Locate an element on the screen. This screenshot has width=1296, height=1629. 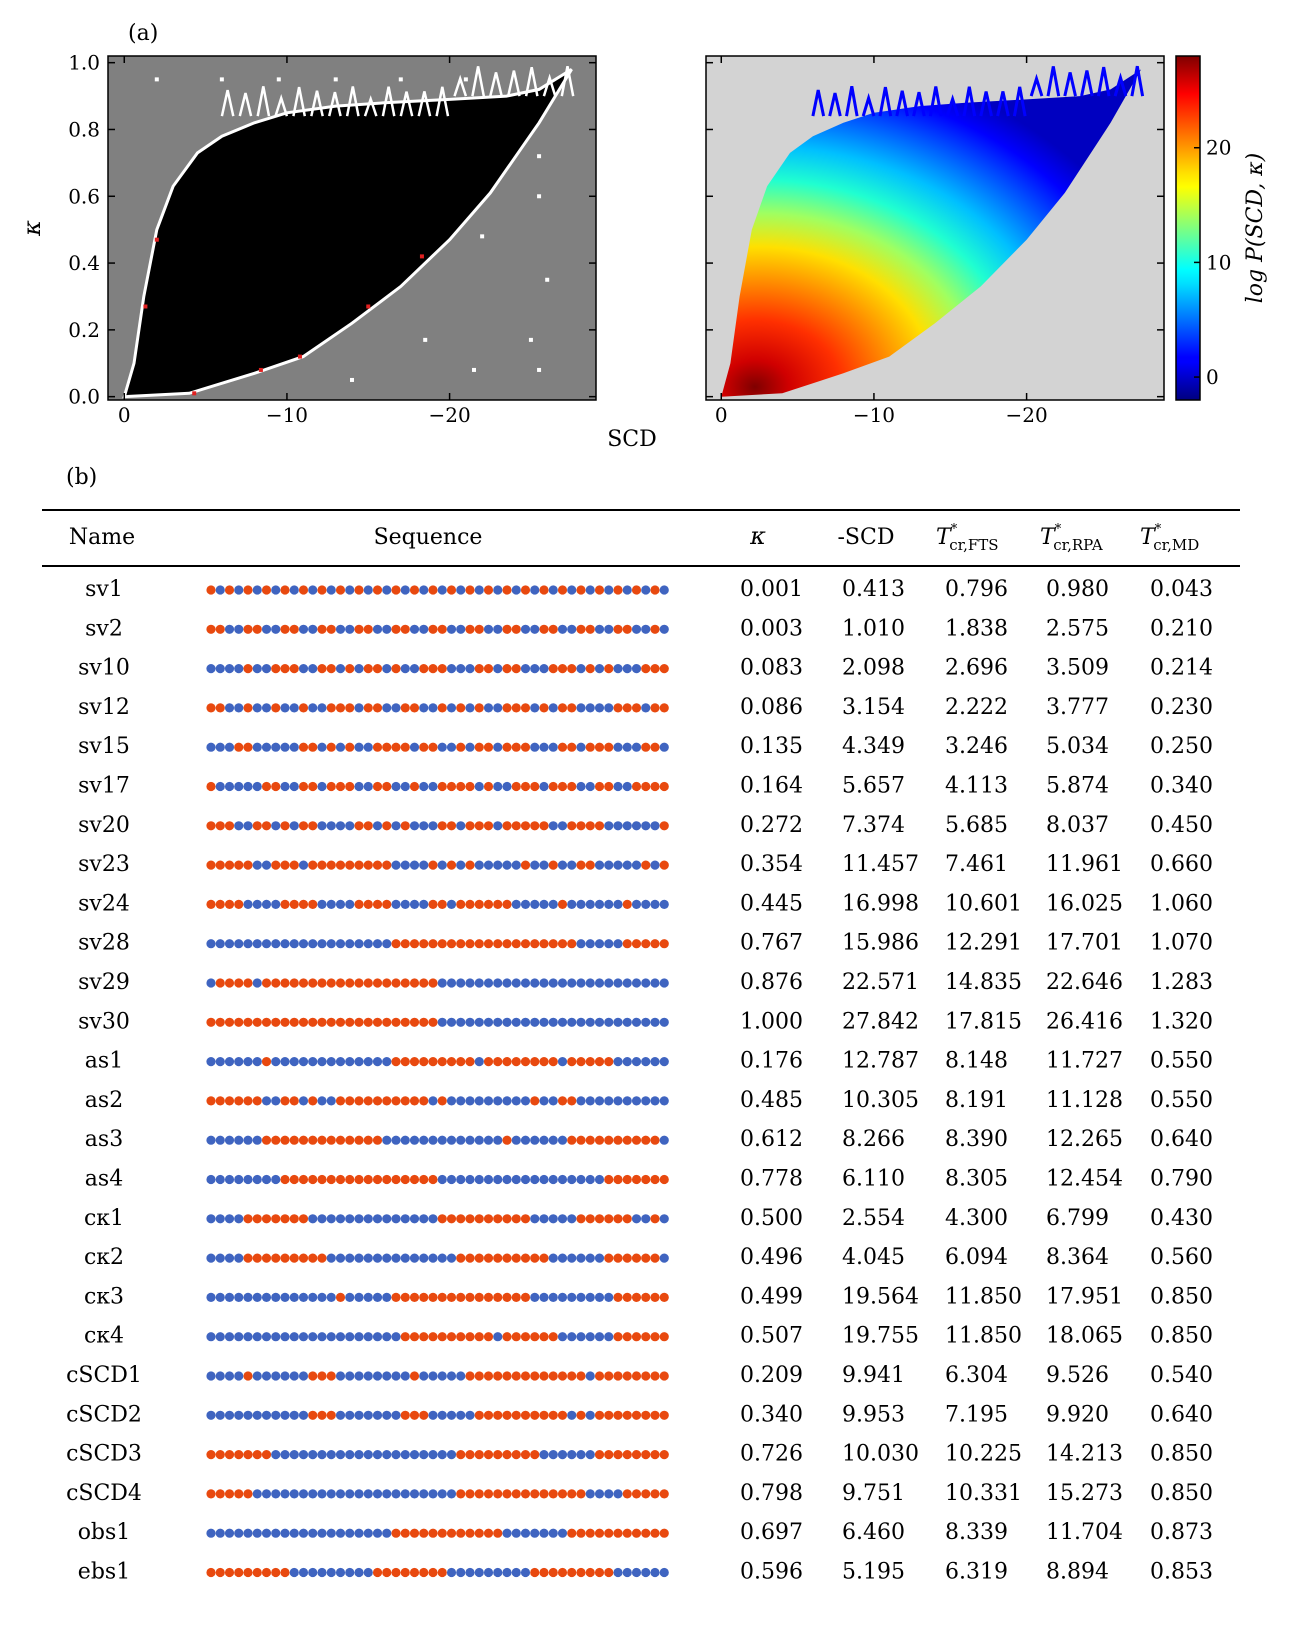
cell-md: 0.550 is located at coordinates (1181, 1100).